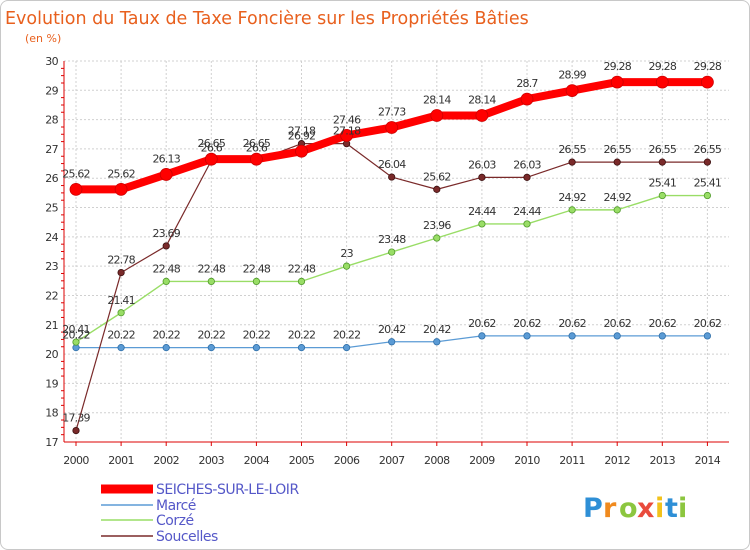  Describe the element at coordinates (76, 329) in the screenshot. I see `data-label: 20.41` at that location.